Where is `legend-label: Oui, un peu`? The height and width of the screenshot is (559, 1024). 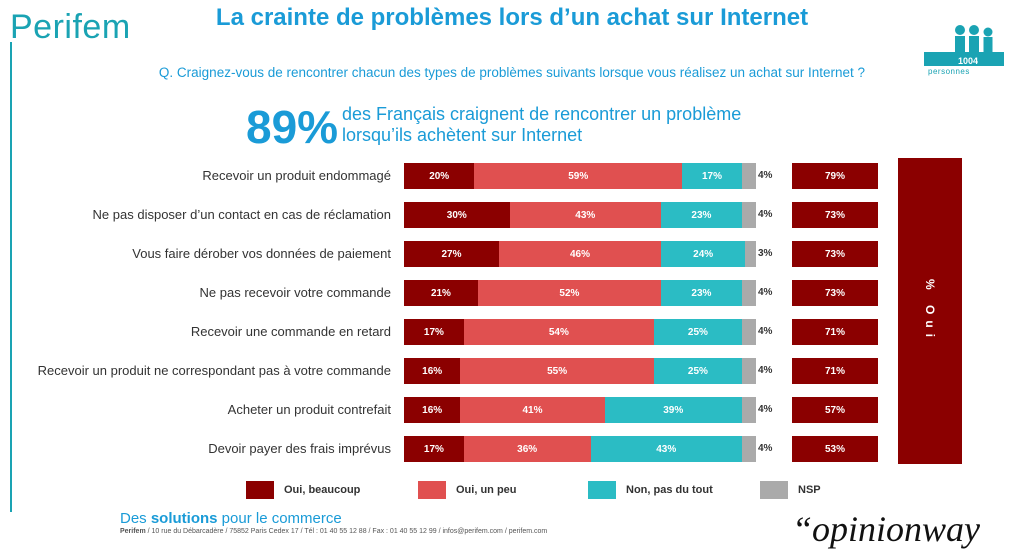
legend-label: Oui, un peu is located at coordinates (486, 490).